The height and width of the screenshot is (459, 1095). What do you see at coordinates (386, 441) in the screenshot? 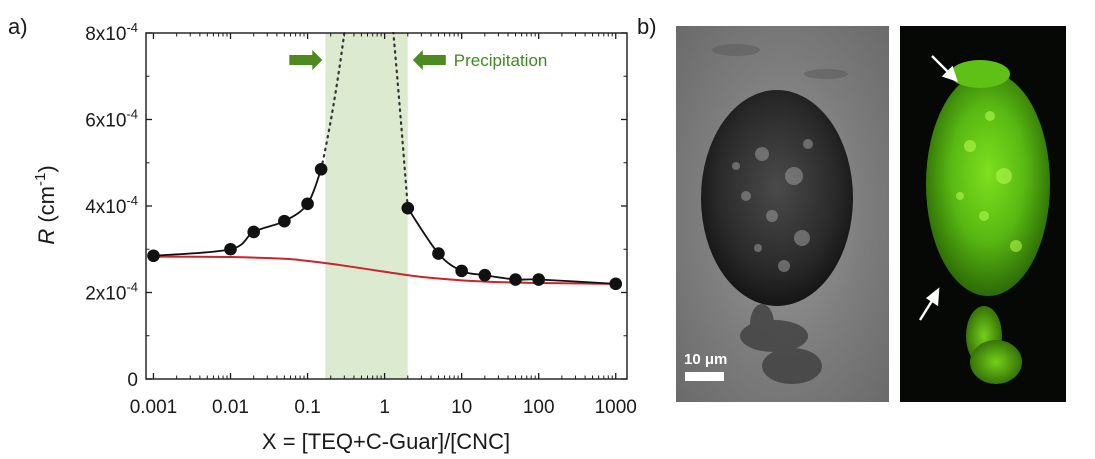
I see `x-axis-label: X = [TEQ+C-Guar]/[CNC]` at bounding box center [386, 441].